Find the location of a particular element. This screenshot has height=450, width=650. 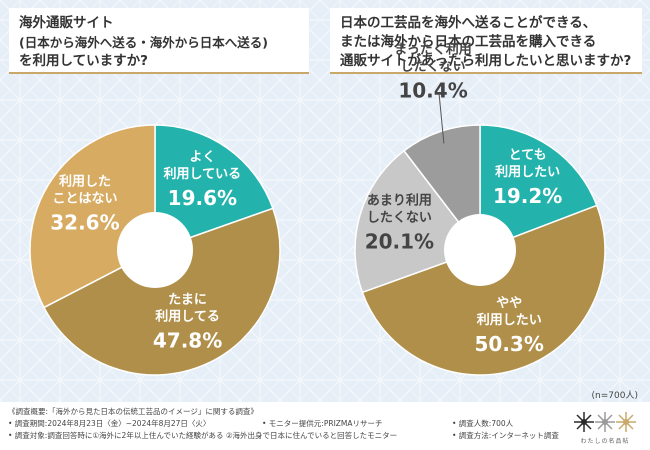

footer-period: • 調査期間:2024年8月23日〈金〉~2024年8月27日〈火〉 is located at coordinates (109, 423).